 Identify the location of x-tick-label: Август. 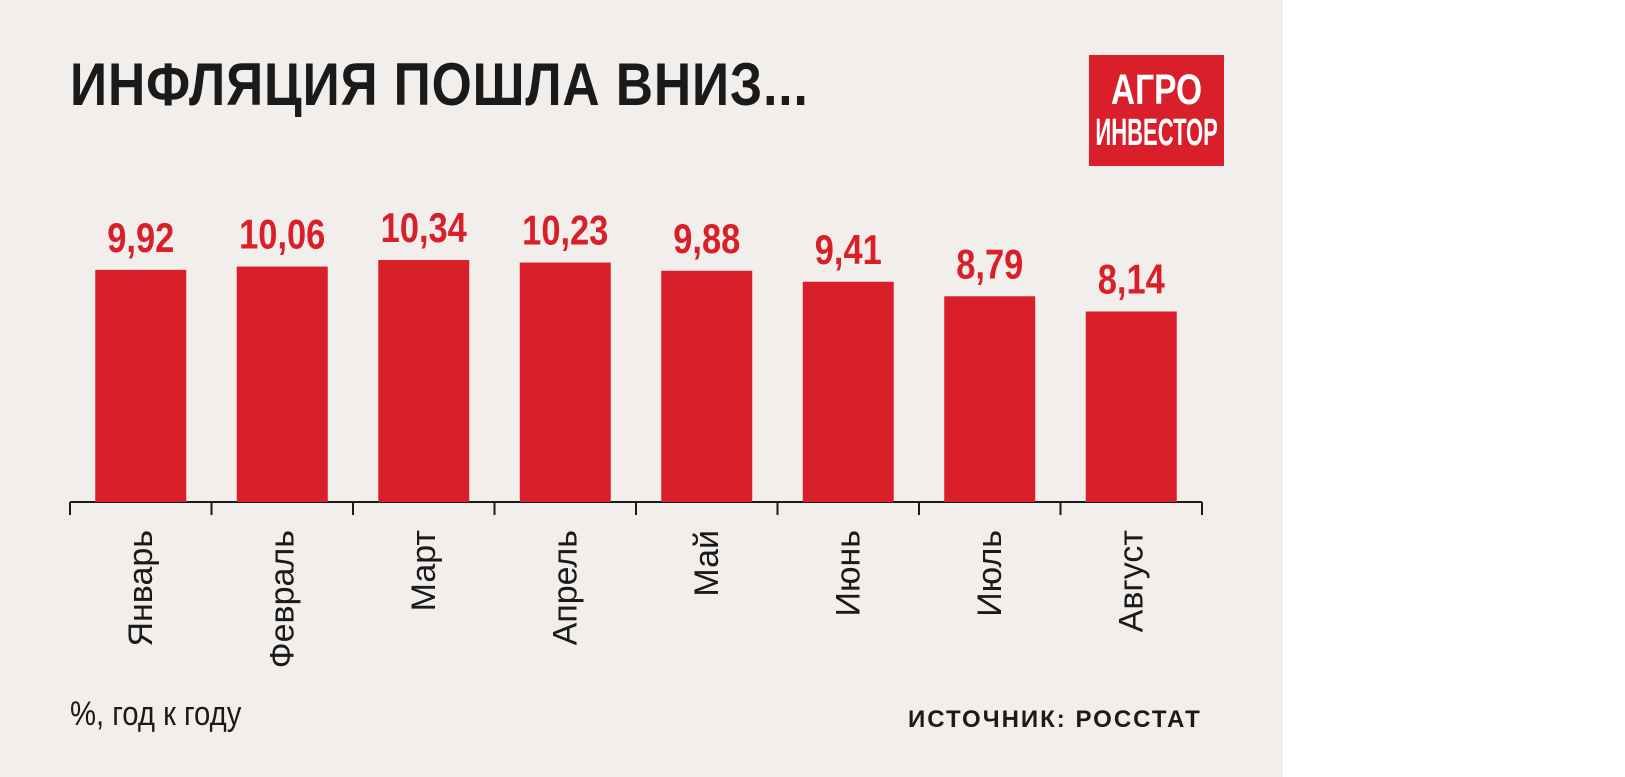
(1131, 581).